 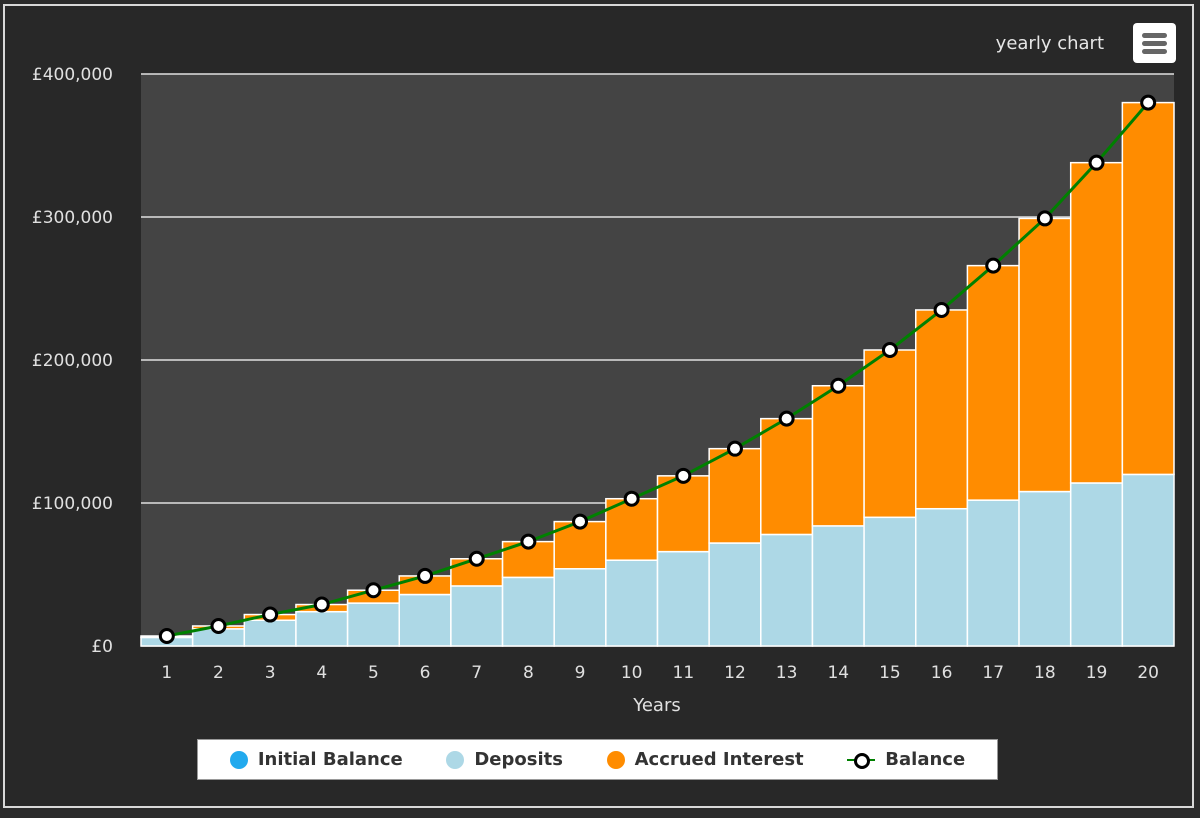 What do you see at coordinates (838, 673) in the screenshot?
I see `x-tick-label: 14` at bounding box center [838, 673].